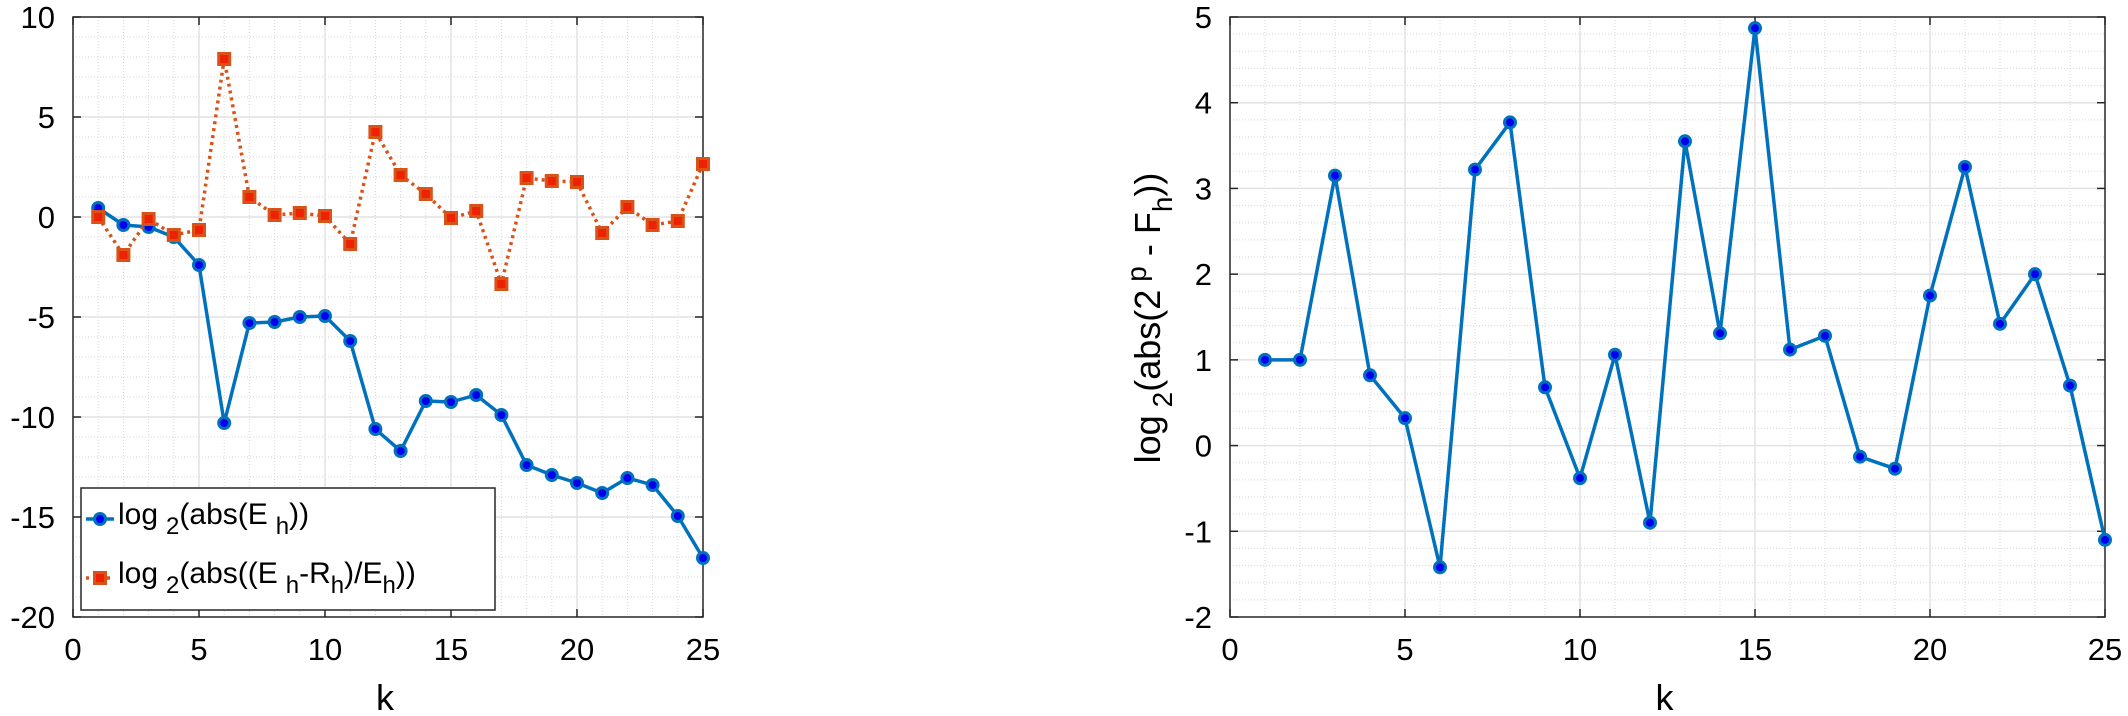 The image size is (2128, 716). I want to click on y-tick-label: -1, so click(1198, 531).